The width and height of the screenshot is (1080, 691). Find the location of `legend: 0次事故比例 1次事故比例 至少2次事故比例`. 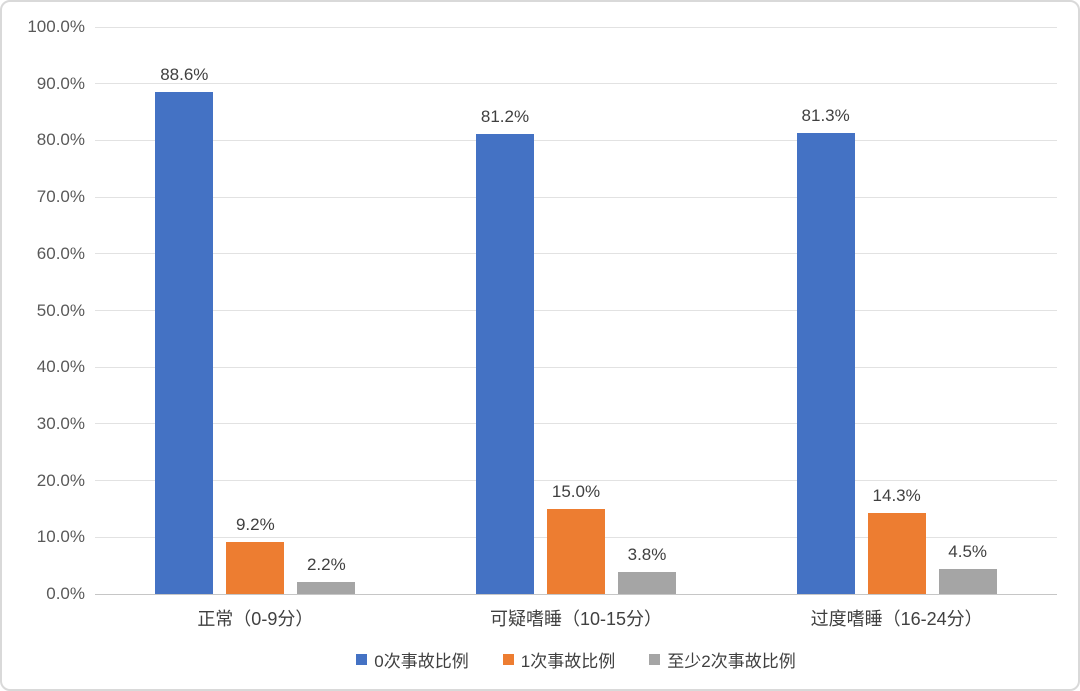

legend: 0次事故比例 1次事故比例 至少2次事故比例 is located at coordinates (576, 659).